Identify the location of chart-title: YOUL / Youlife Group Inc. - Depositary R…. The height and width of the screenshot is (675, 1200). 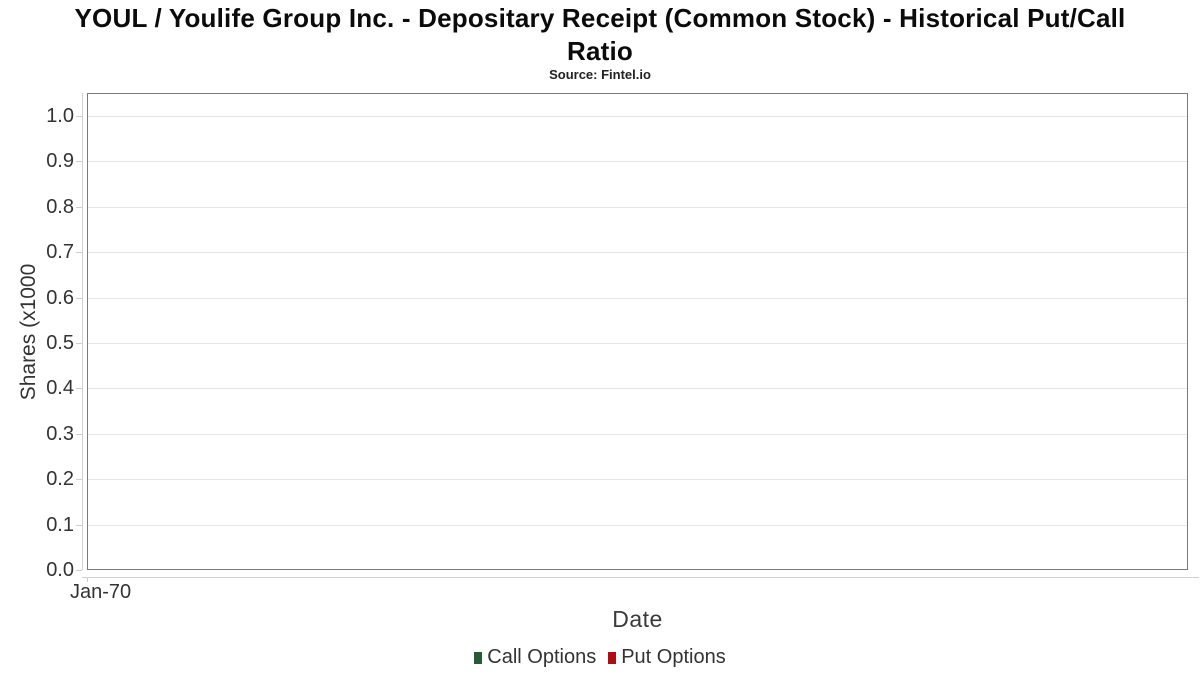
(600, 35).